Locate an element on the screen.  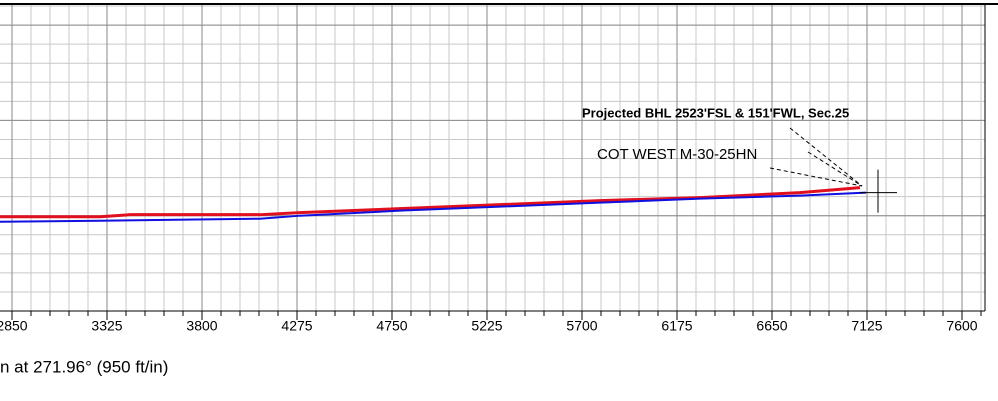
axis-label: n at 271.96° (950 ft/in) is located at coordinates (84, 366).